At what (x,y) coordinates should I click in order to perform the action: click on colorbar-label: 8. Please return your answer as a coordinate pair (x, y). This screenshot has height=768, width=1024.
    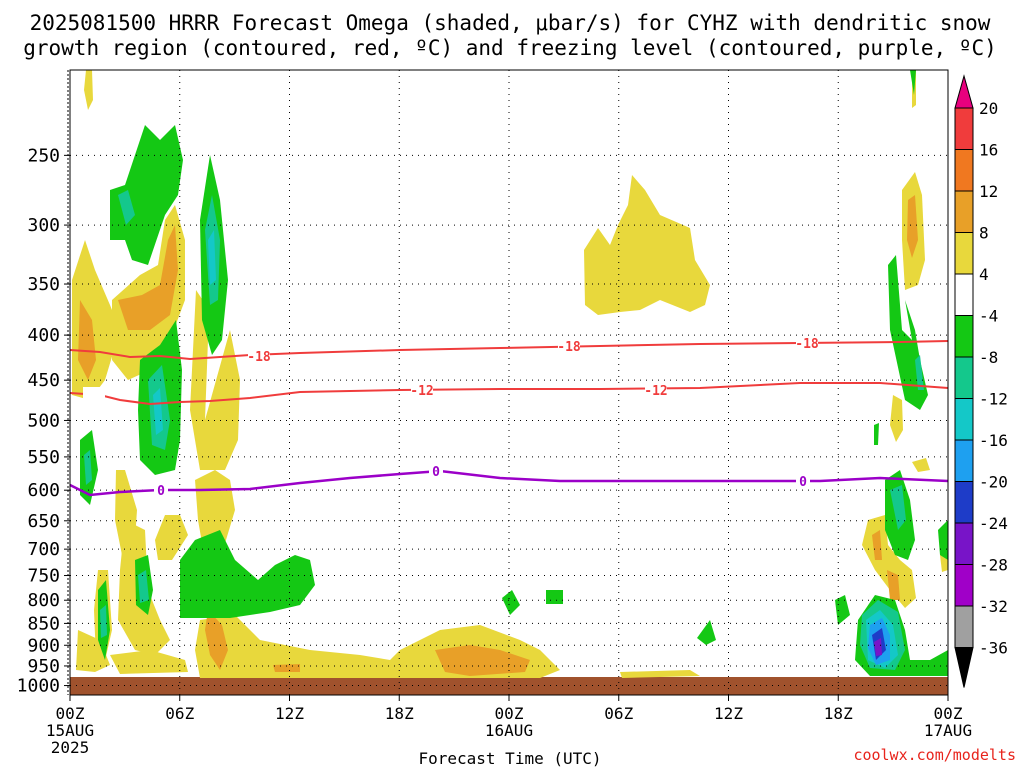
    Looking at the image, I should click on (984, 233).